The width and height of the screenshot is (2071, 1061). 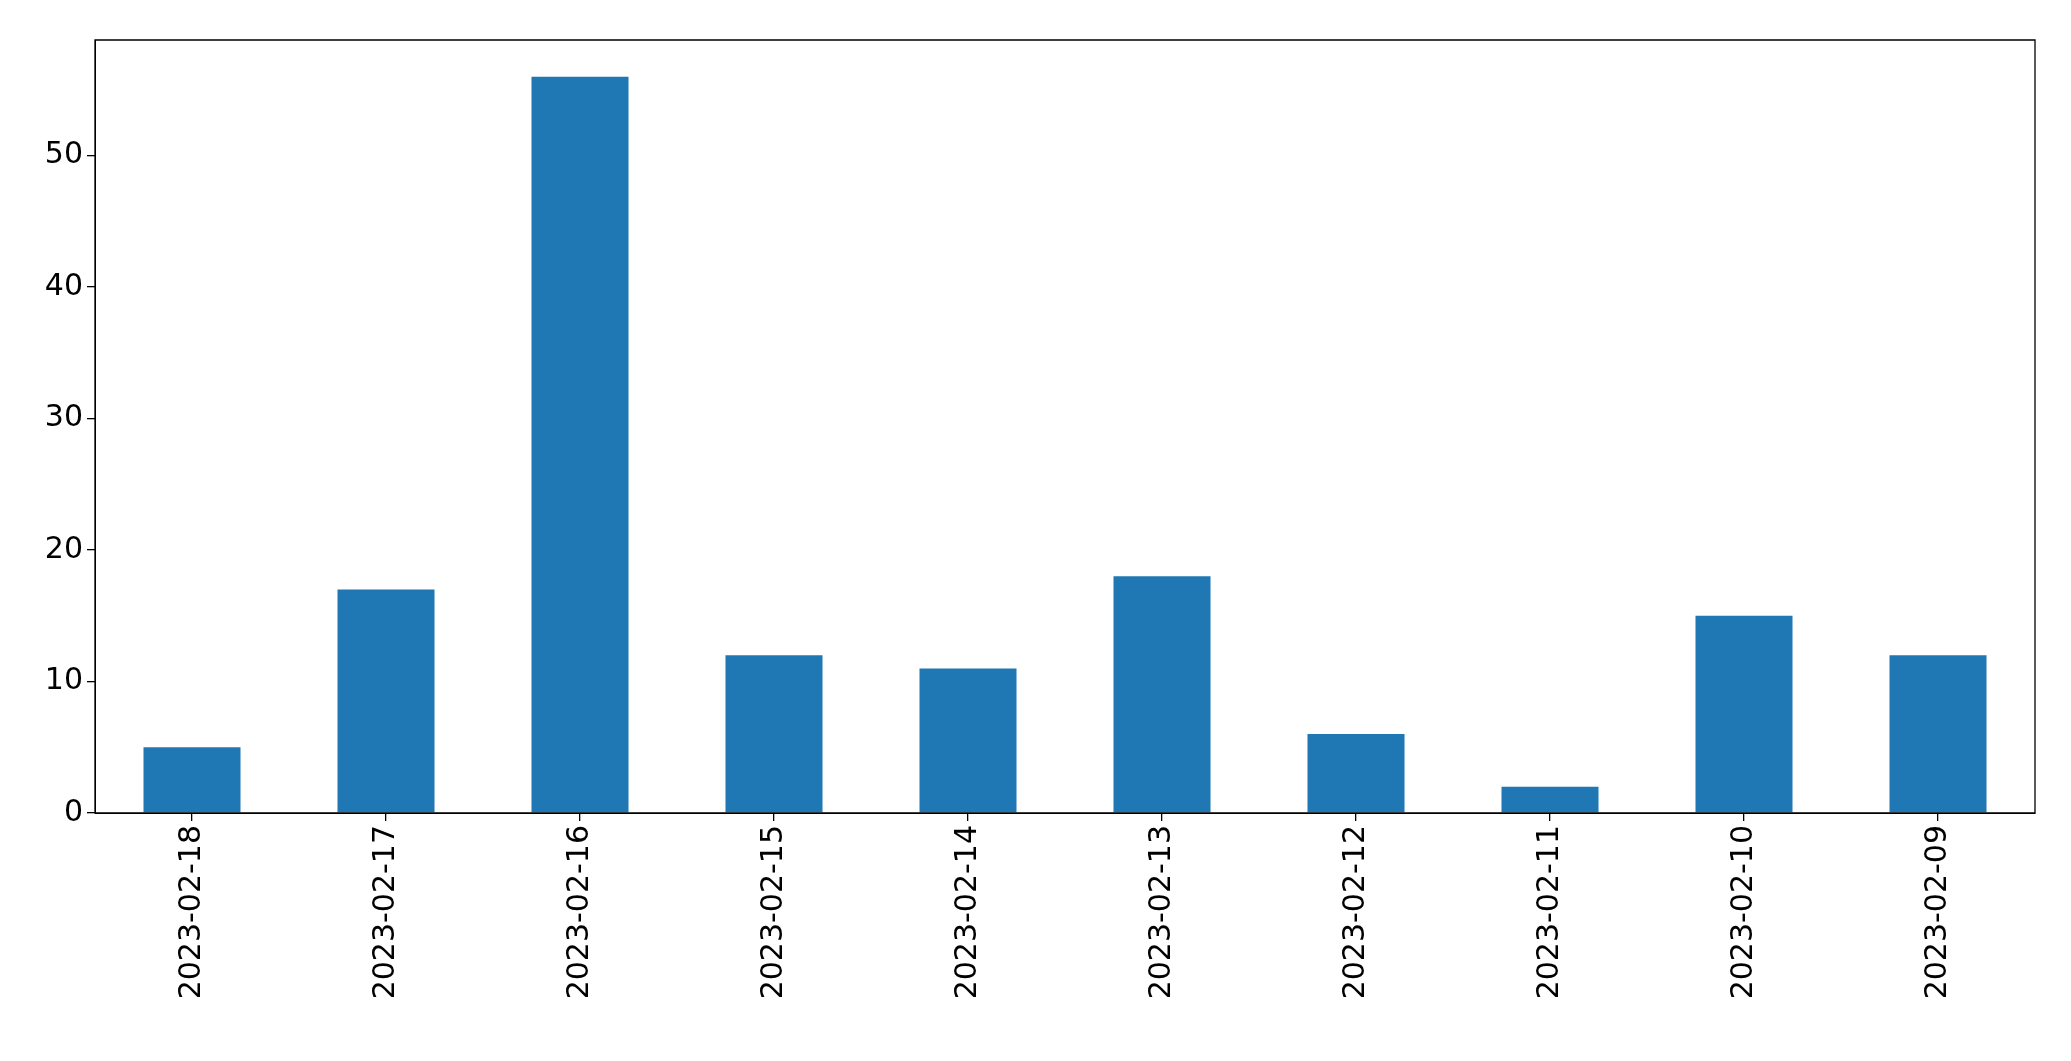 What do you see at coordinates (383, 912) in the screenshot?
I see `x-tick-label: 2023-02-17` at bounding box center [383, 912].